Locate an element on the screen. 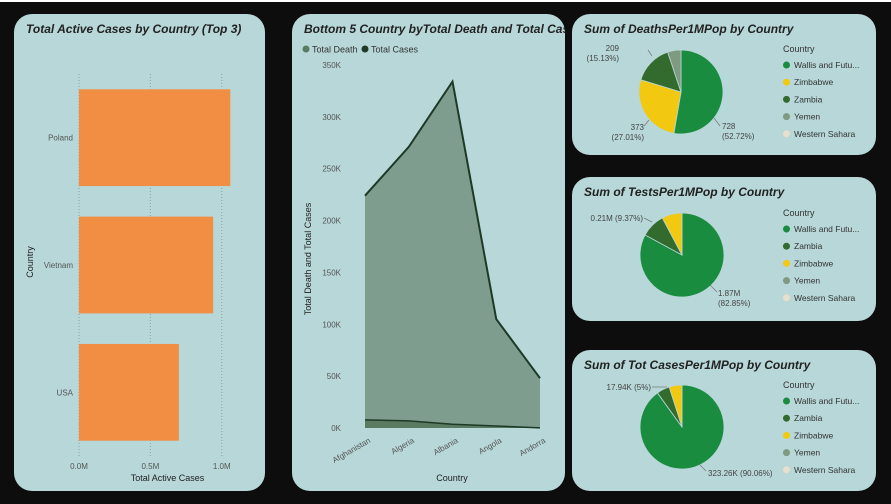 The image size is (891, 504). data-label-percent: (27.01%) is located at coordinates (628, 137).